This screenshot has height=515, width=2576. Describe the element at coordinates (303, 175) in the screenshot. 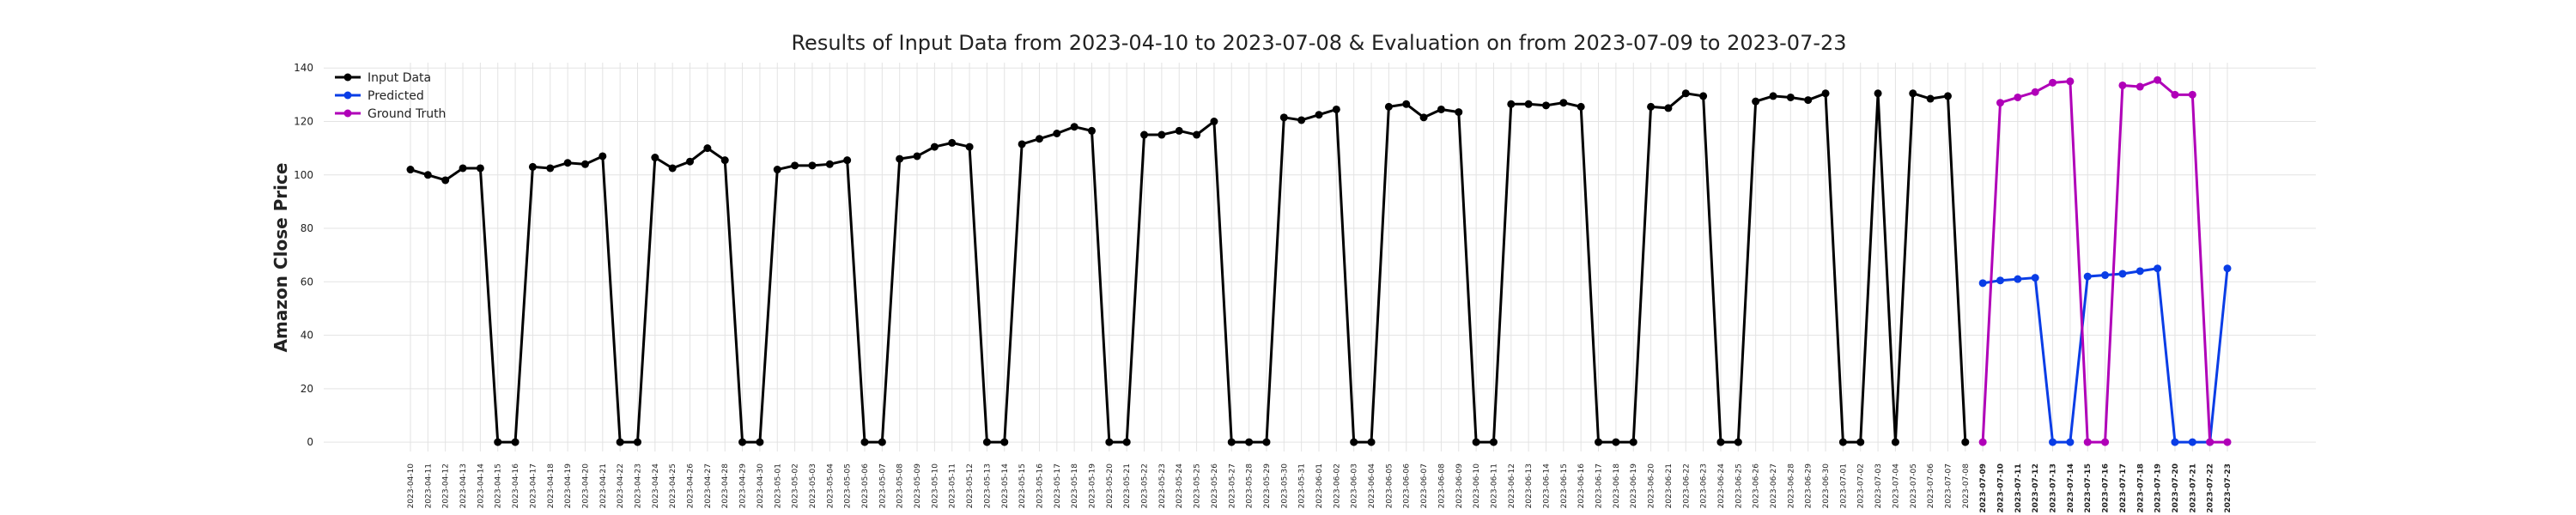

I see `y-tick-label: 100` at that location.